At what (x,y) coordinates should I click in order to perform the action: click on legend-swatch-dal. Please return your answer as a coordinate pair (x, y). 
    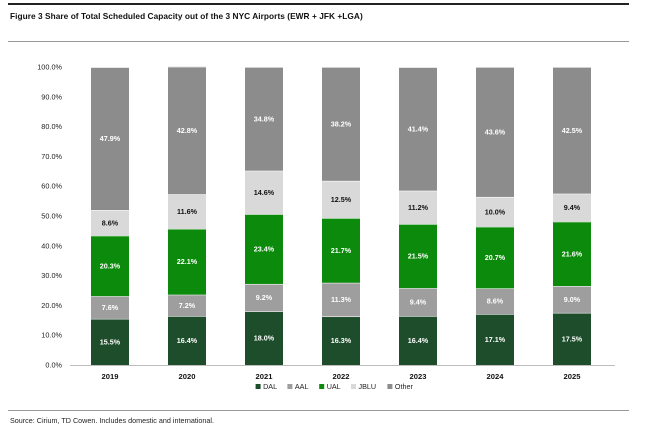
    Looking at the image, I should click on (258, 386).